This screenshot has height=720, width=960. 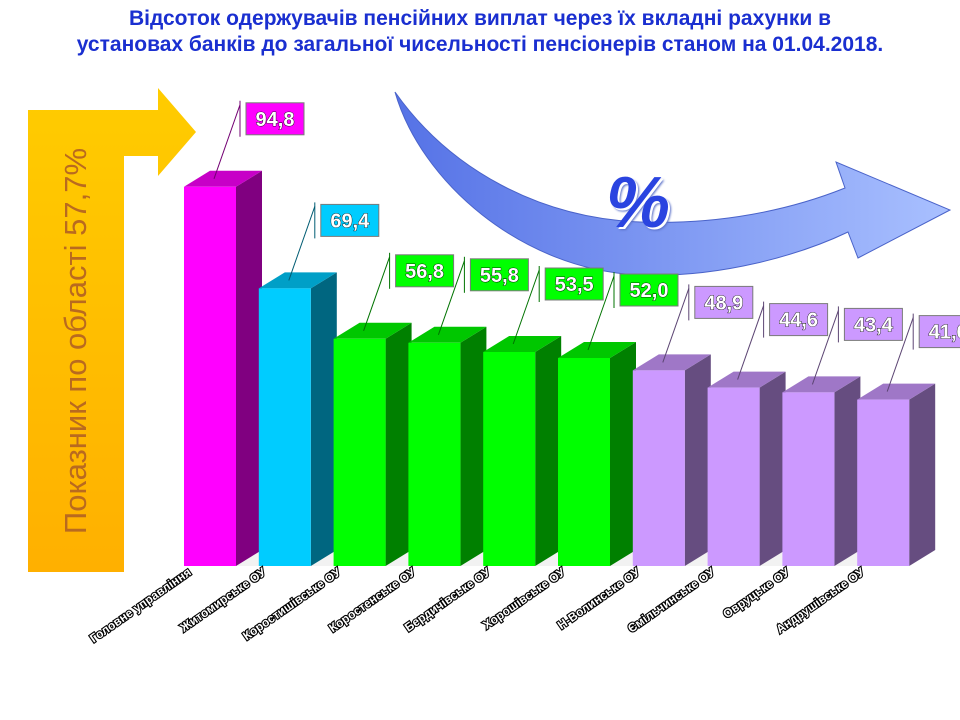 What do you see at coordinates (857, 345) in the screenshot?
I see `value-label-9: 43,4` at bounding box center [857, 345].